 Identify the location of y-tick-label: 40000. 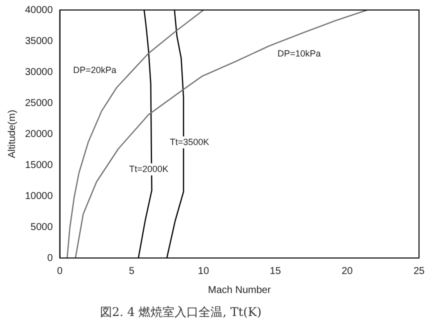
(39, 10).